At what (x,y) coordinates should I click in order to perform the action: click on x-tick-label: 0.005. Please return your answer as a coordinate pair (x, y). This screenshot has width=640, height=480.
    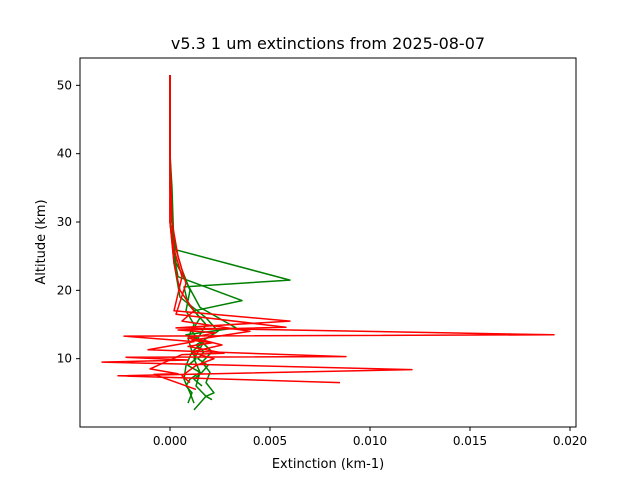
    Looking at the image, I should click on (270, 441).